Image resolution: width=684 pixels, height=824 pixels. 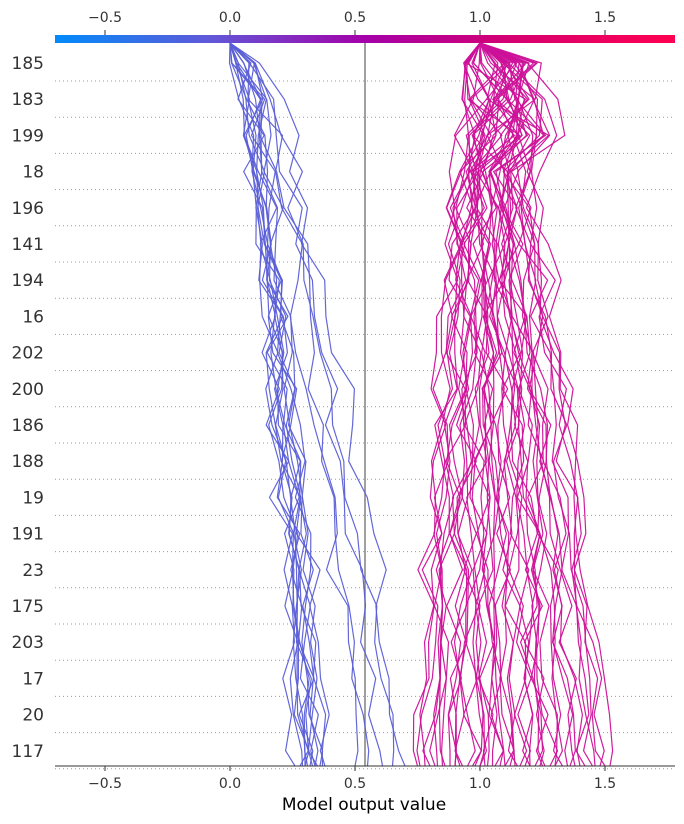 I want to click on bottom-tick-label: 0.0, so click(x=230, y=784).